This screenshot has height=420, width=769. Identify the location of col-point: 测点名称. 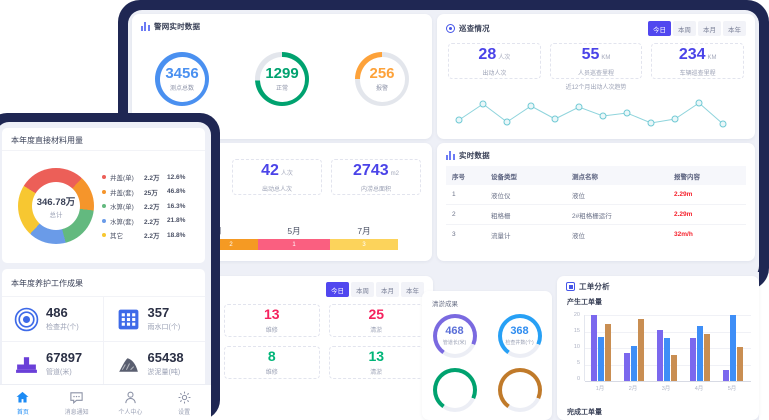
(617, 175).